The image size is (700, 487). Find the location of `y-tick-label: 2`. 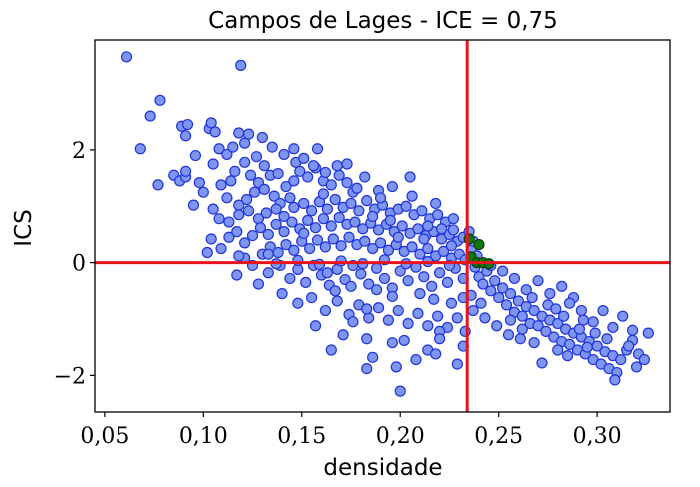

y-tick-label: 2 is located at coordinates (79, 151).